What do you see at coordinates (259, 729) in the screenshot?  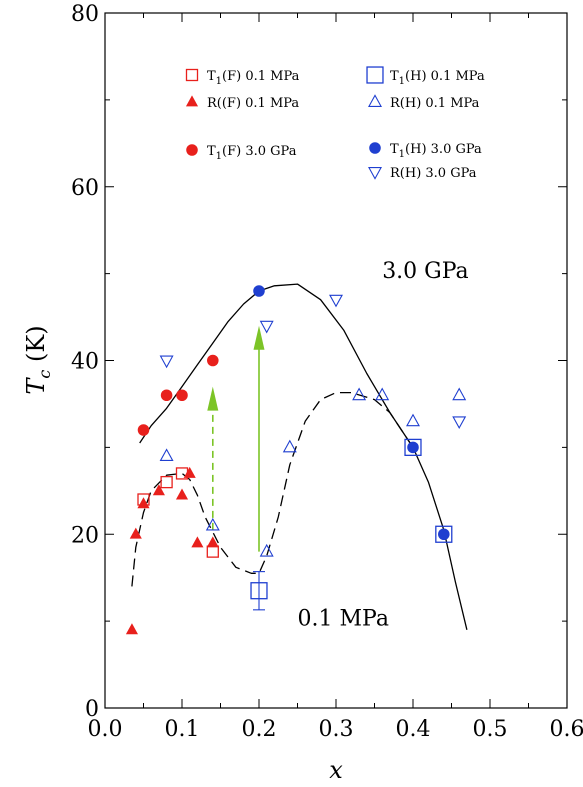 I see `x-tick-label: 0.2` at bounding box center [259, 729].